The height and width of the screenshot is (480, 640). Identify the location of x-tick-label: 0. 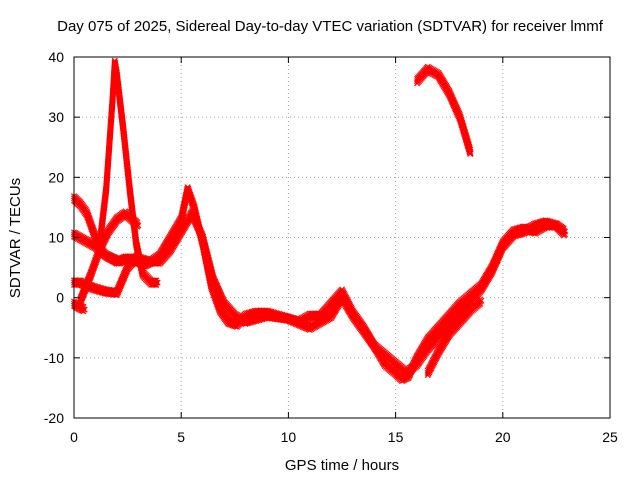
(74, 437).